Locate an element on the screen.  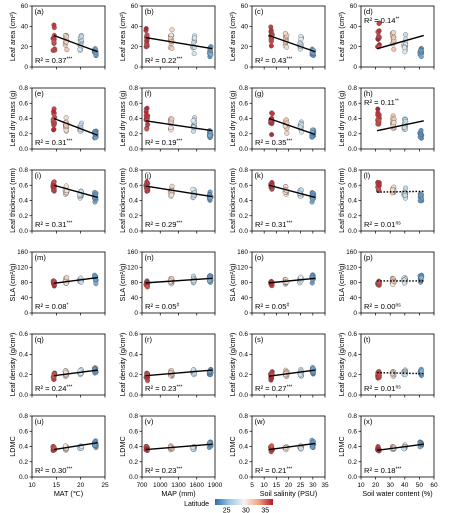
panel-m: 0 40 80 120 160 SLA (cm²/g) (m) R² = 0.08* is located at coordinates (57, 283).